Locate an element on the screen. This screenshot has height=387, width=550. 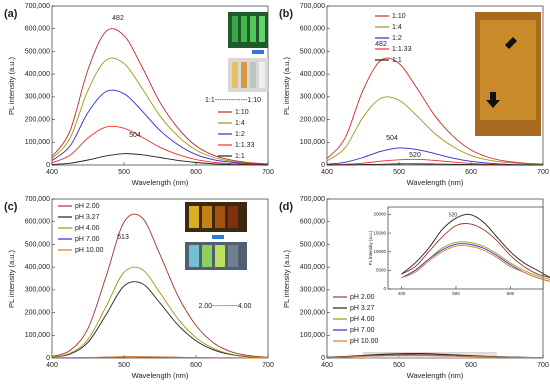
photo-b is located at coordinates (508, 74).